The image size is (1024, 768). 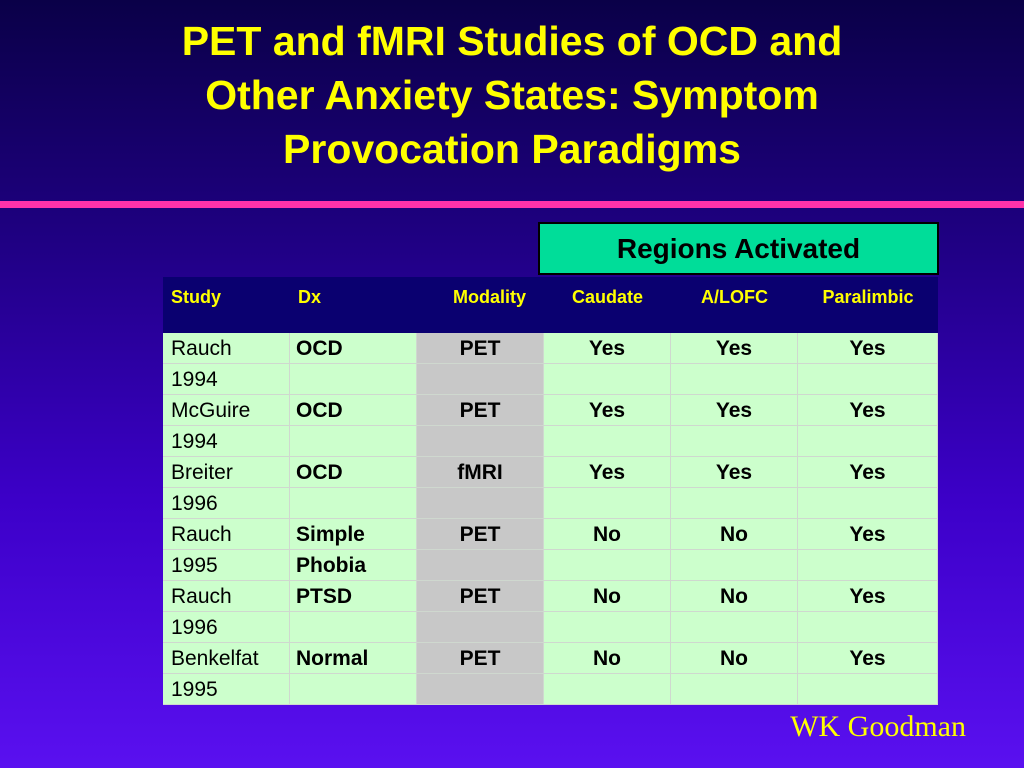 What do you see at coordinates (353, 565) in the screenshot?
I see `cell-dx: Phobia` at bounding box center [353, 565].